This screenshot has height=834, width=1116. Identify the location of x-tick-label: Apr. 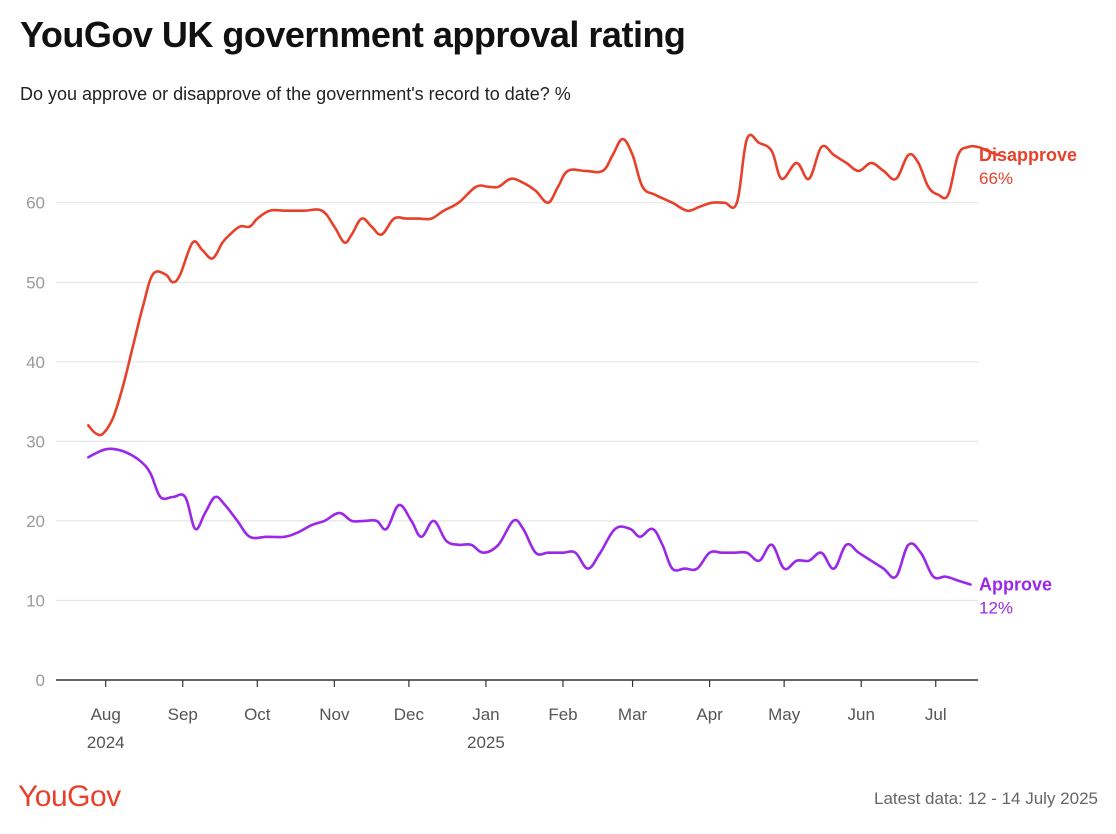
(709, 714).